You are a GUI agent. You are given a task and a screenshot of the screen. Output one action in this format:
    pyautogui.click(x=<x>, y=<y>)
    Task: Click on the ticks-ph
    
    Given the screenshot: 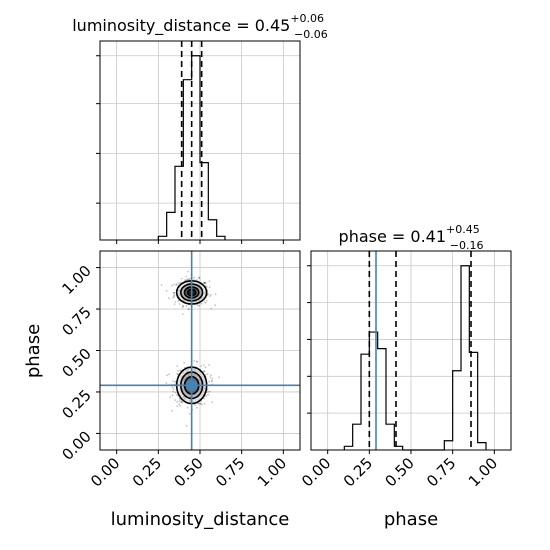 What is the action you would take?
    pyautogui.click(x=401, y=359)
    